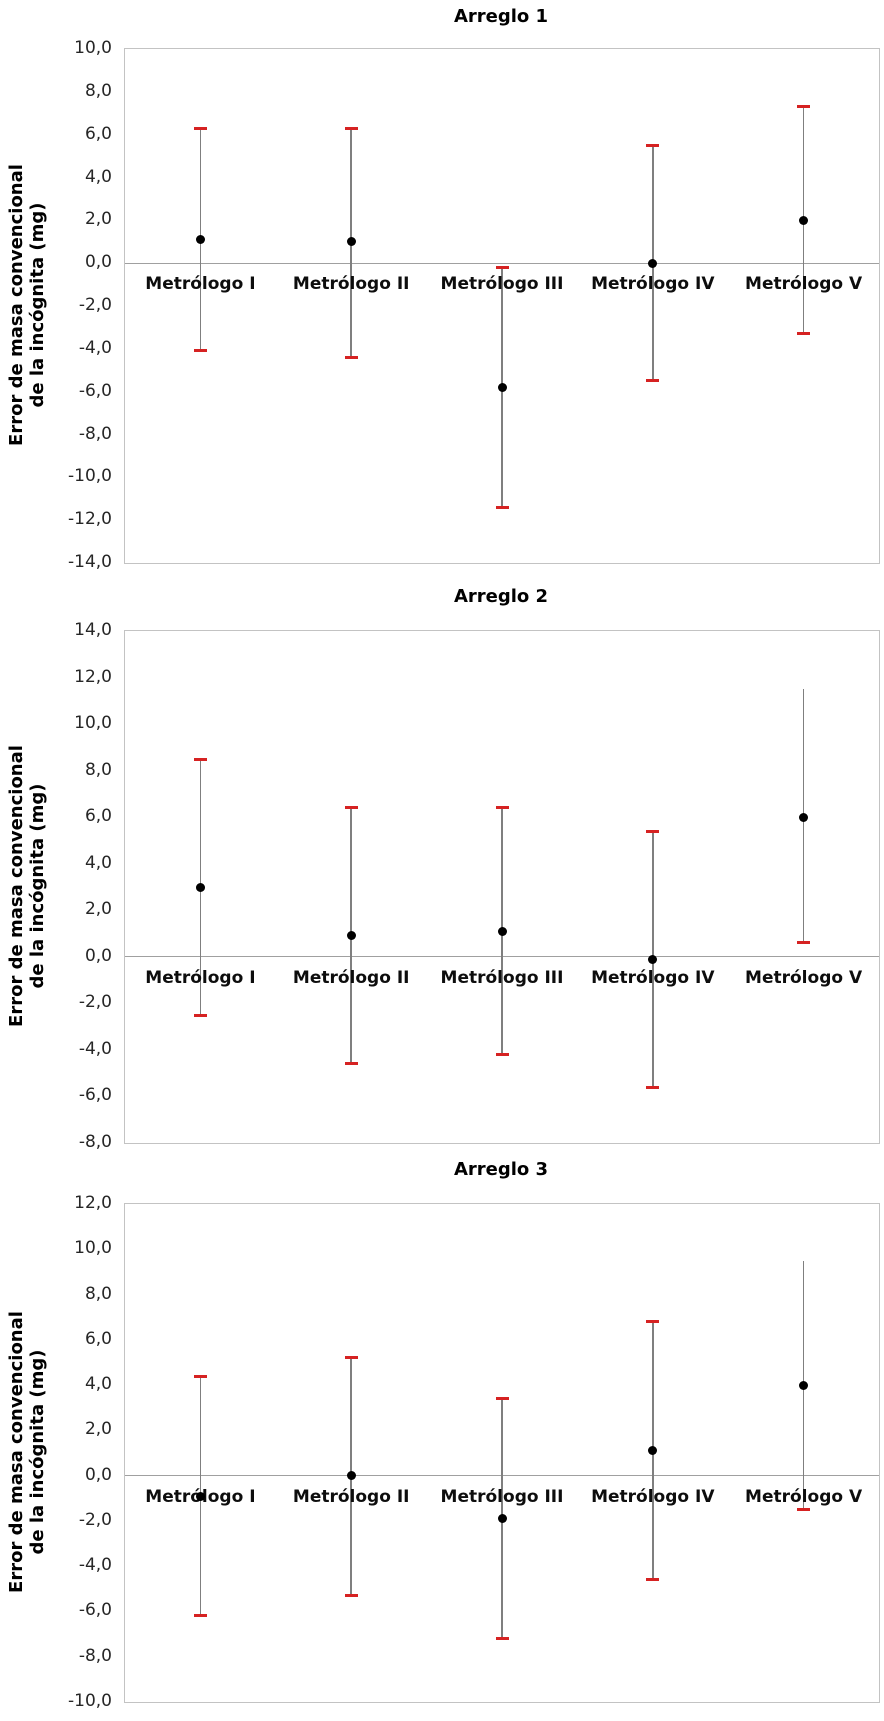 This screenshot has height=1721, width=884. What do you see at coordinates (502, 263) in the screenshot?
I see `zero-gridline` at bounding box center [502, 263].